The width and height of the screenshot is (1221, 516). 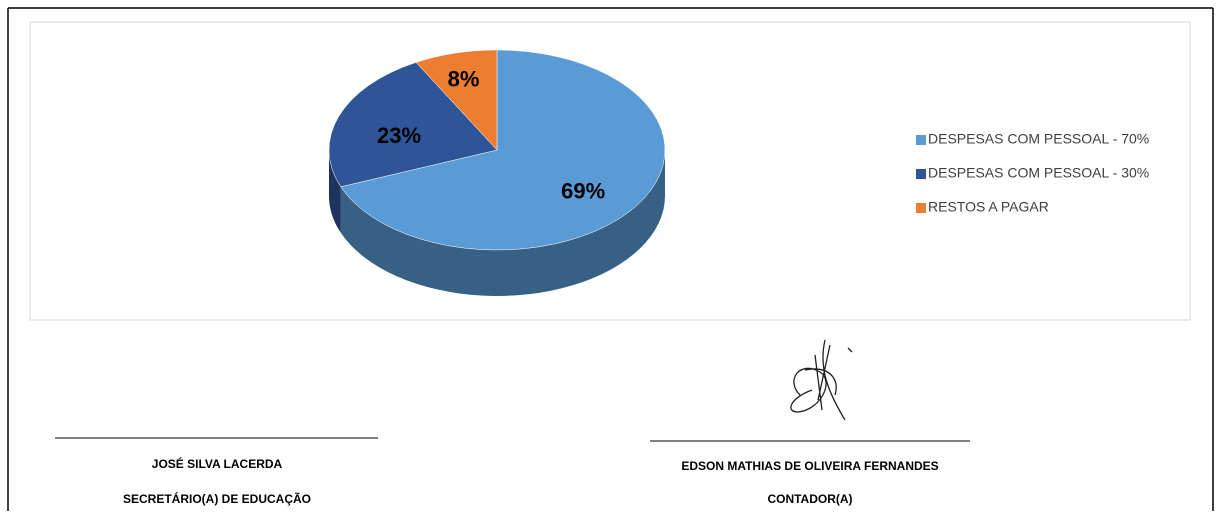 What do you see at coordinates (1038, 139) in the screenshot?
I see `legend-label: DESPESAS COM PESSOAL - 70%` at bounding box center [1038, 139].